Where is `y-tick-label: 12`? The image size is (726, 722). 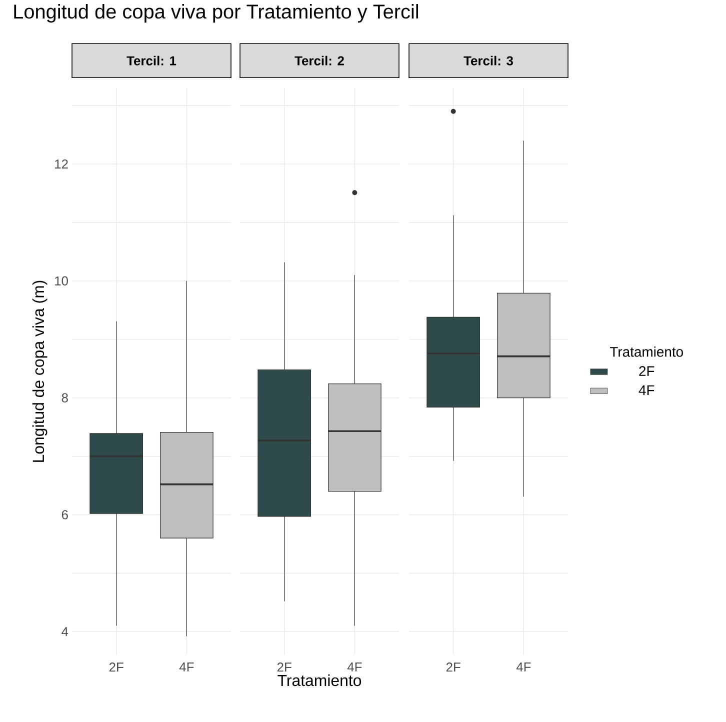 y-tick-label: 12 is located at coordinates (61, 164).